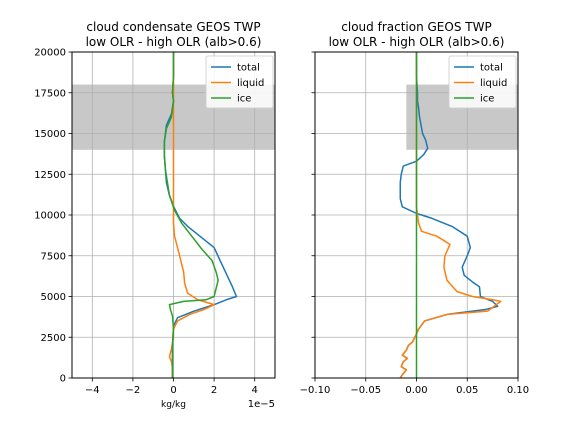  I want to click on x-tick-label: 0.00, so click(416, 390).